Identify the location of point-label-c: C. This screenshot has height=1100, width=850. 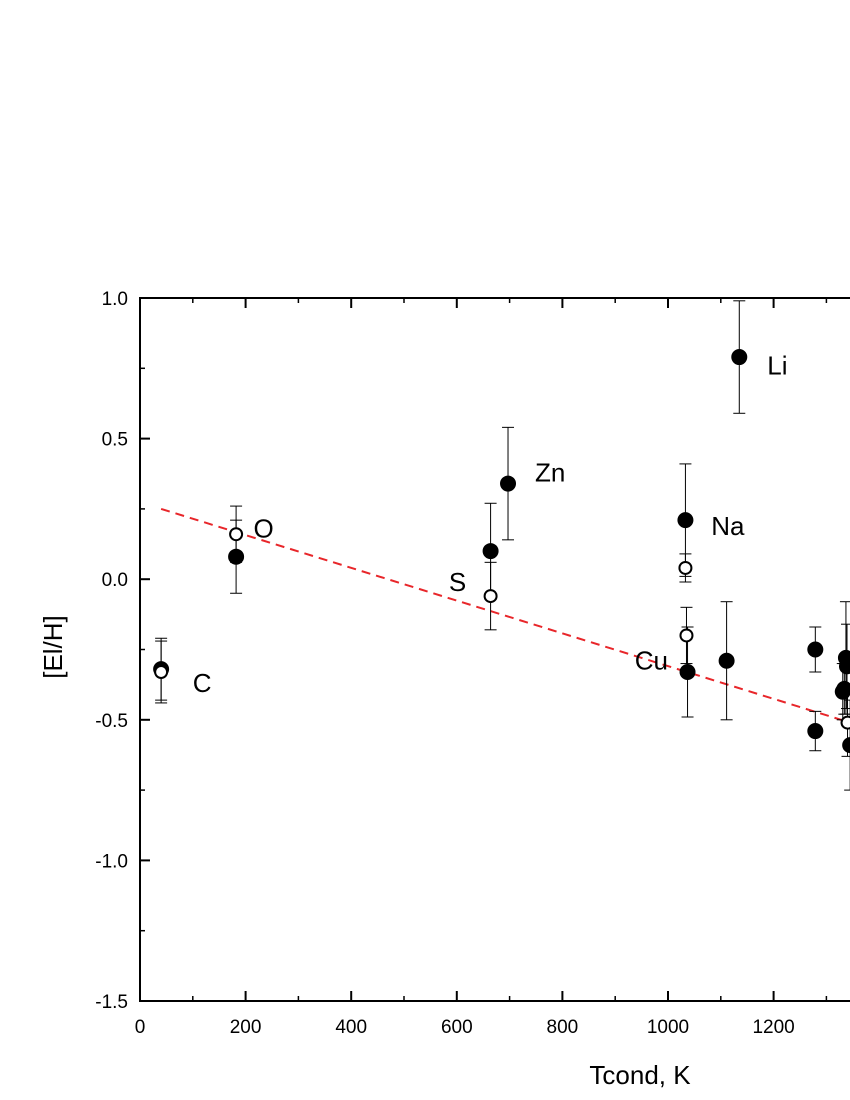
(202, 683).